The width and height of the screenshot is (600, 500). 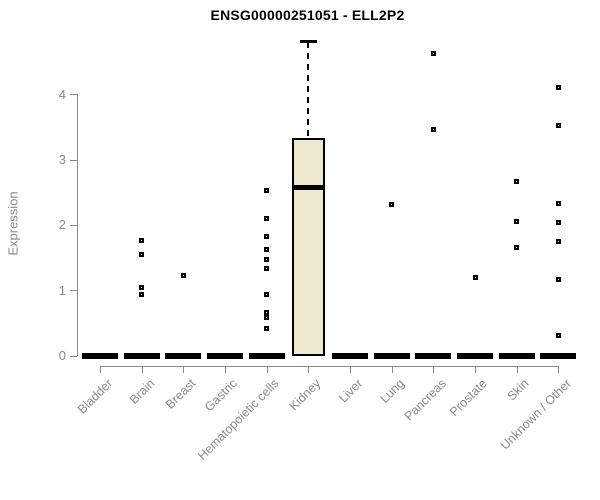 What do you see at coordinates (469, 398) in the screenshot?
I see `category-label: Prostate` at bounding box center [469, 398].